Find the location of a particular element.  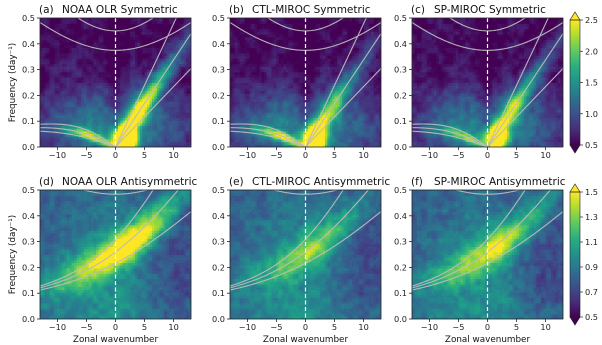

panel-label: (b) is located at coordinates (236, 10).